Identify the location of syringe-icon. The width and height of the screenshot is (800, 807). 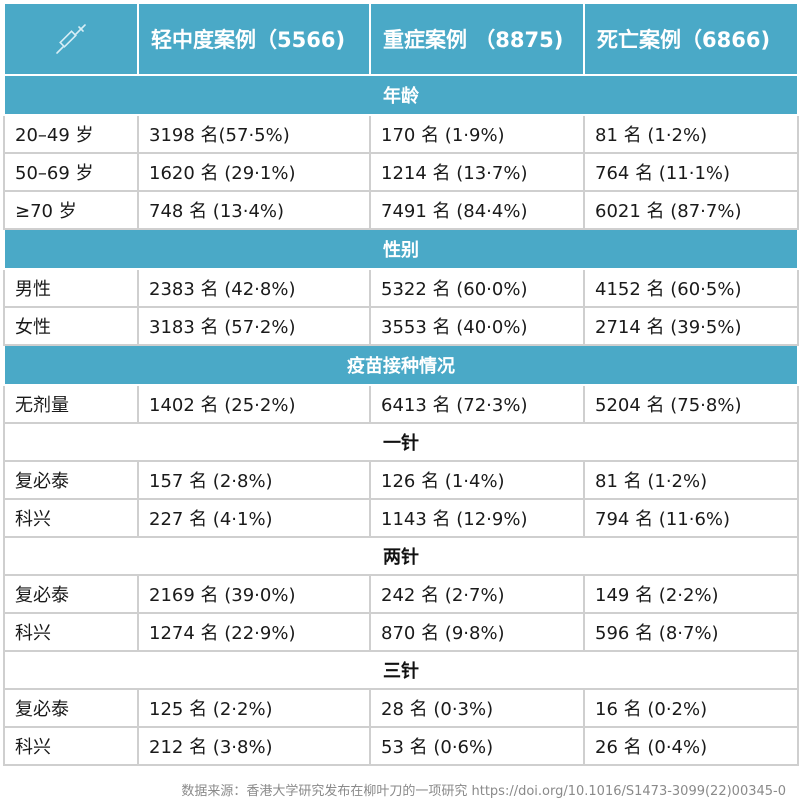
(71, 39).